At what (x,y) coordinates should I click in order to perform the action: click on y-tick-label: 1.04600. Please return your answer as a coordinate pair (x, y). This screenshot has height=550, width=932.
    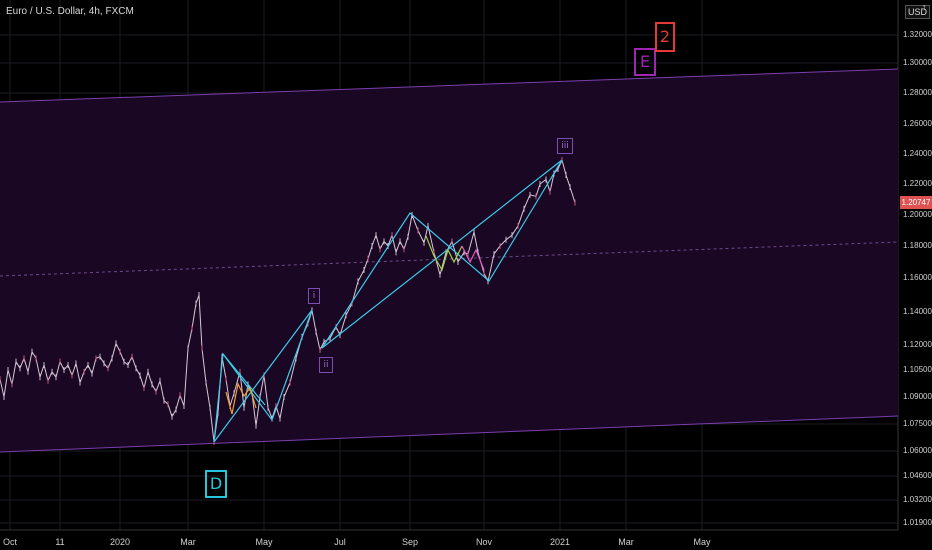
    Looking at the image, I should click on (917, 475).